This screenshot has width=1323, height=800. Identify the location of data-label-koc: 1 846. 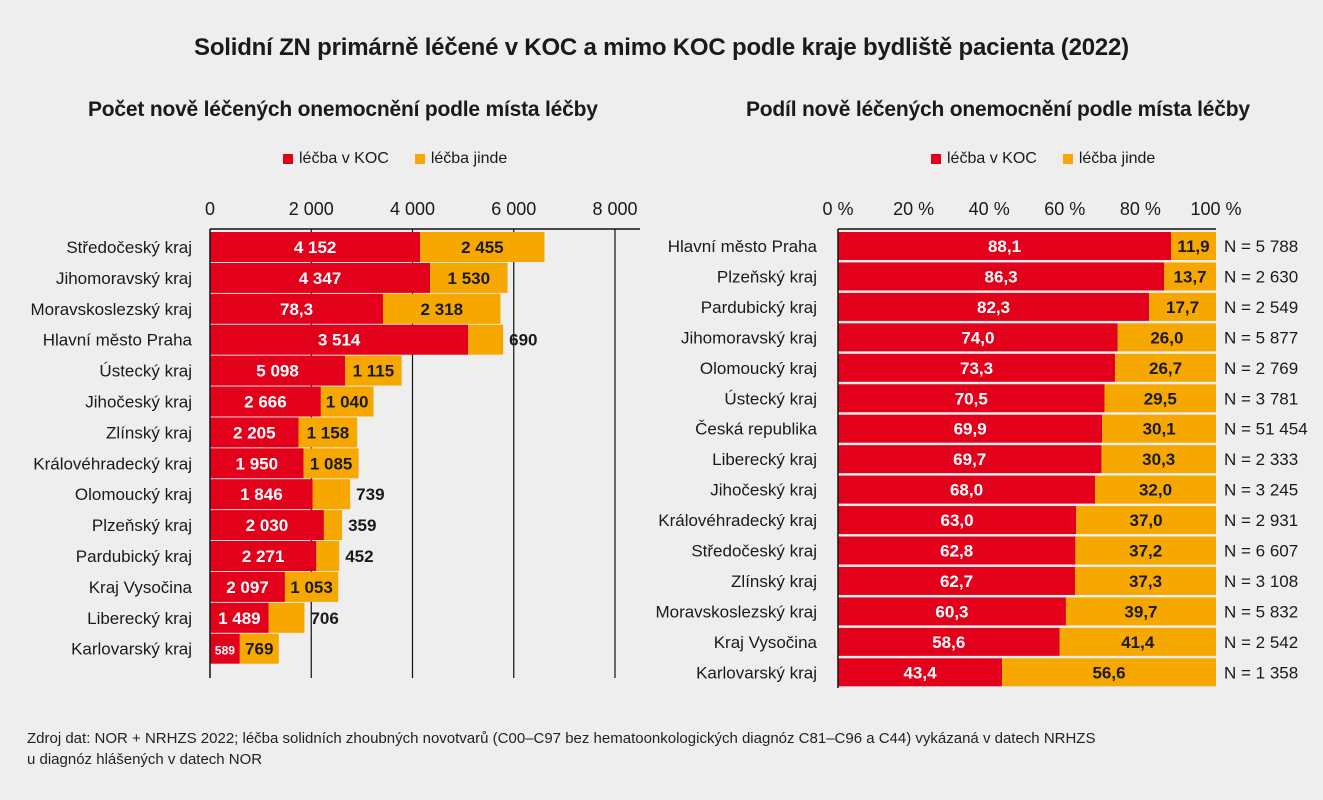
(261, 494).